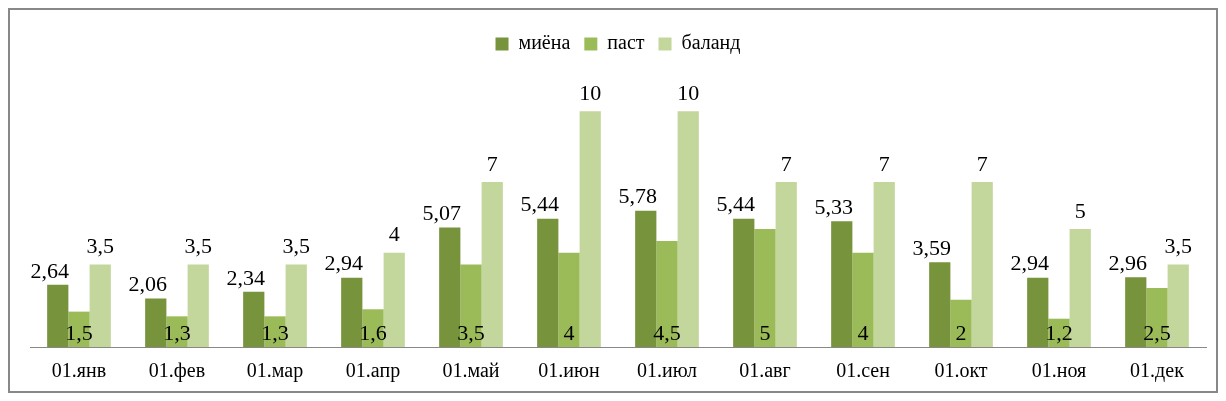 The height and width of the screenshot is (401, 1226). I want to click on data-label: 2, so click(961, 332).